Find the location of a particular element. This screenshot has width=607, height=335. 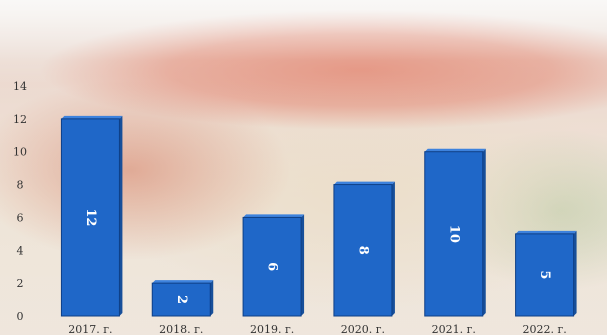

bar-group: 10 2021. г. is located at coordinates (455, 241).